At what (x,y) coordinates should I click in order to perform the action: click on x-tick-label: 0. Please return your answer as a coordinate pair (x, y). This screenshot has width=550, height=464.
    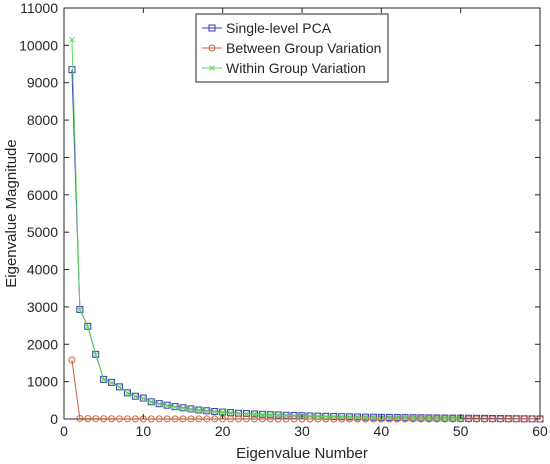
    Looking at the image, I should click on (64, 431).